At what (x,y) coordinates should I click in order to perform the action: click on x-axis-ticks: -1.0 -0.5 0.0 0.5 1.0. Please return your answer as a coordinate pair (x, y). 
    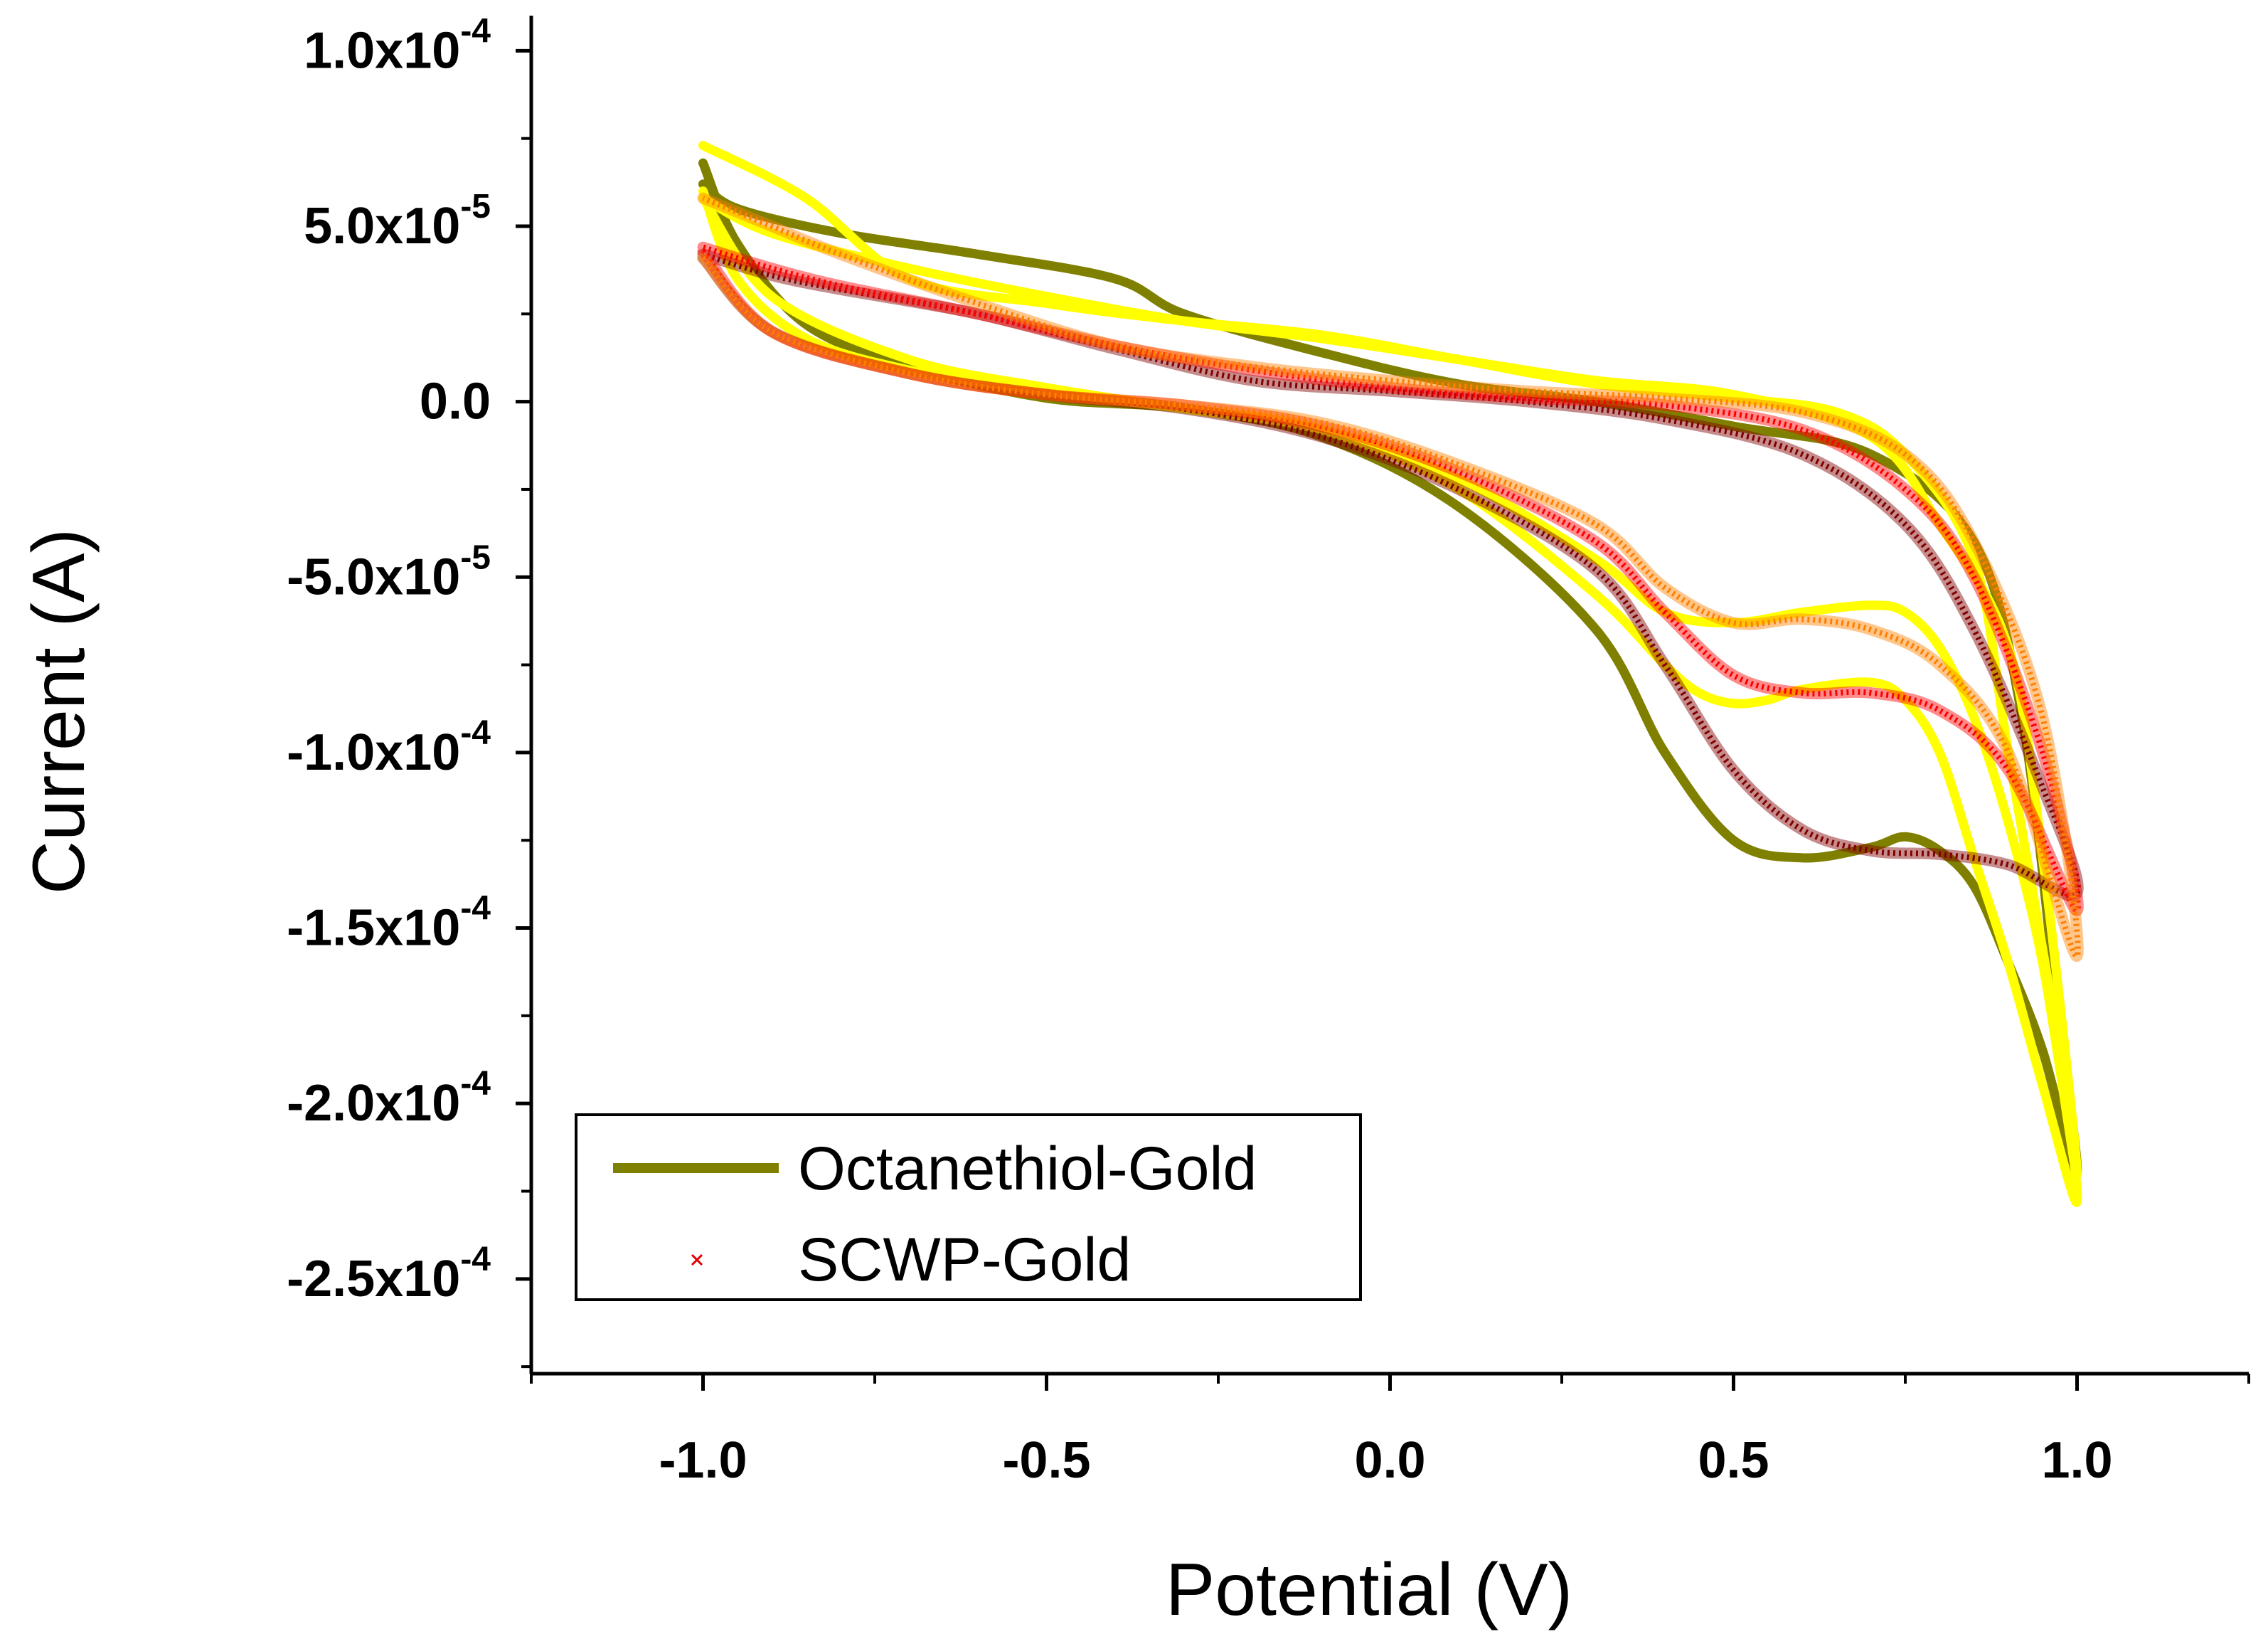
    Looking at the image, I should click on (1390, 1431).